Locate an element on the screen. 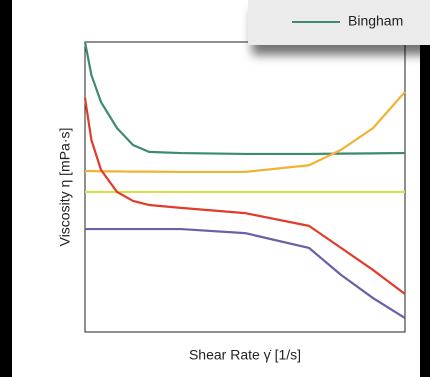 The image size is (430, 377). legend: Bingham is located at coordinates (339, 22).